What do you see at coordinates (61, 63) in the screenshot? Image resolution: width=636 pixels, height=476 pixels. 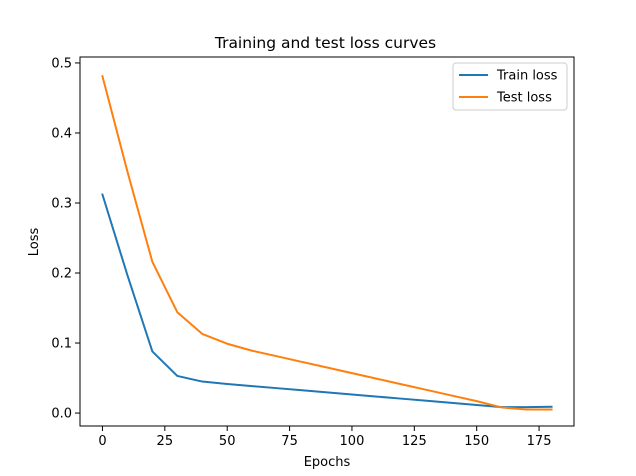 I see `y-tick-label: 0.5` at bounding box center [61, 63].